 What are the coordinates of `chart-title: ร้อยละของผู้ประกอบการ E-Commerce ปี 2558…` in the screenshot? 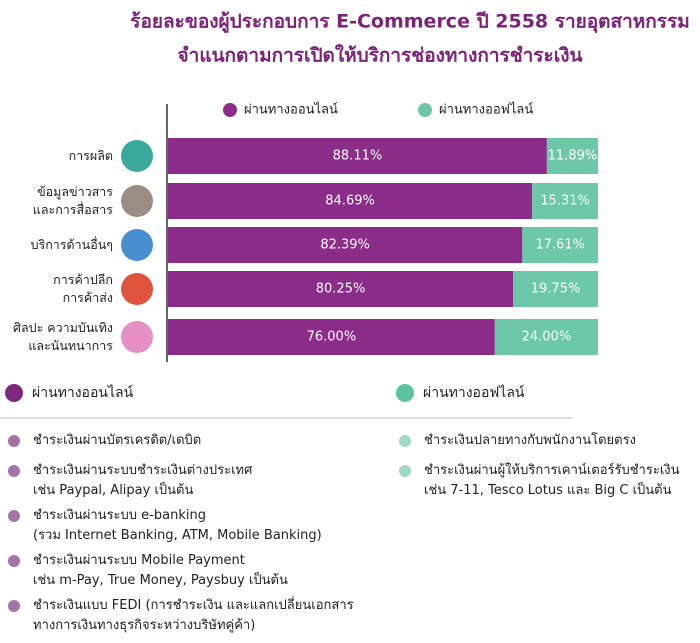 It's located at (409, 22).